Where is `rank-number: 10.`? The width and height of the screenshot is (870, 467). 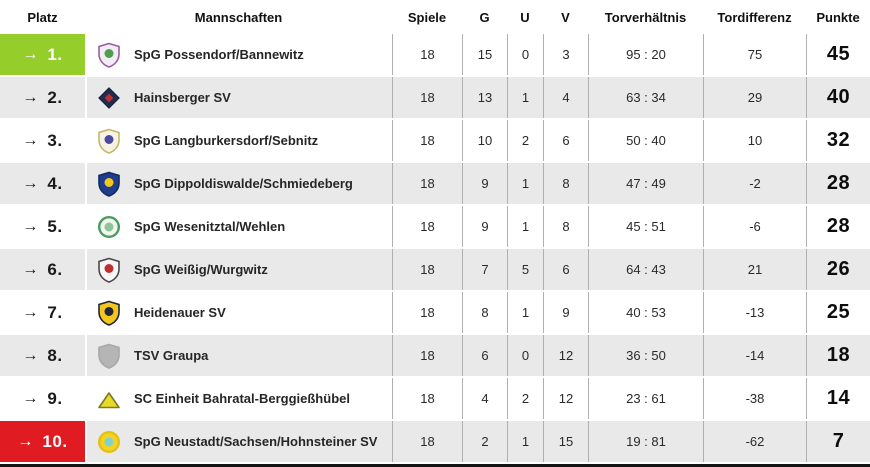
rank-number: 10. is located at coordinates (55, 441).